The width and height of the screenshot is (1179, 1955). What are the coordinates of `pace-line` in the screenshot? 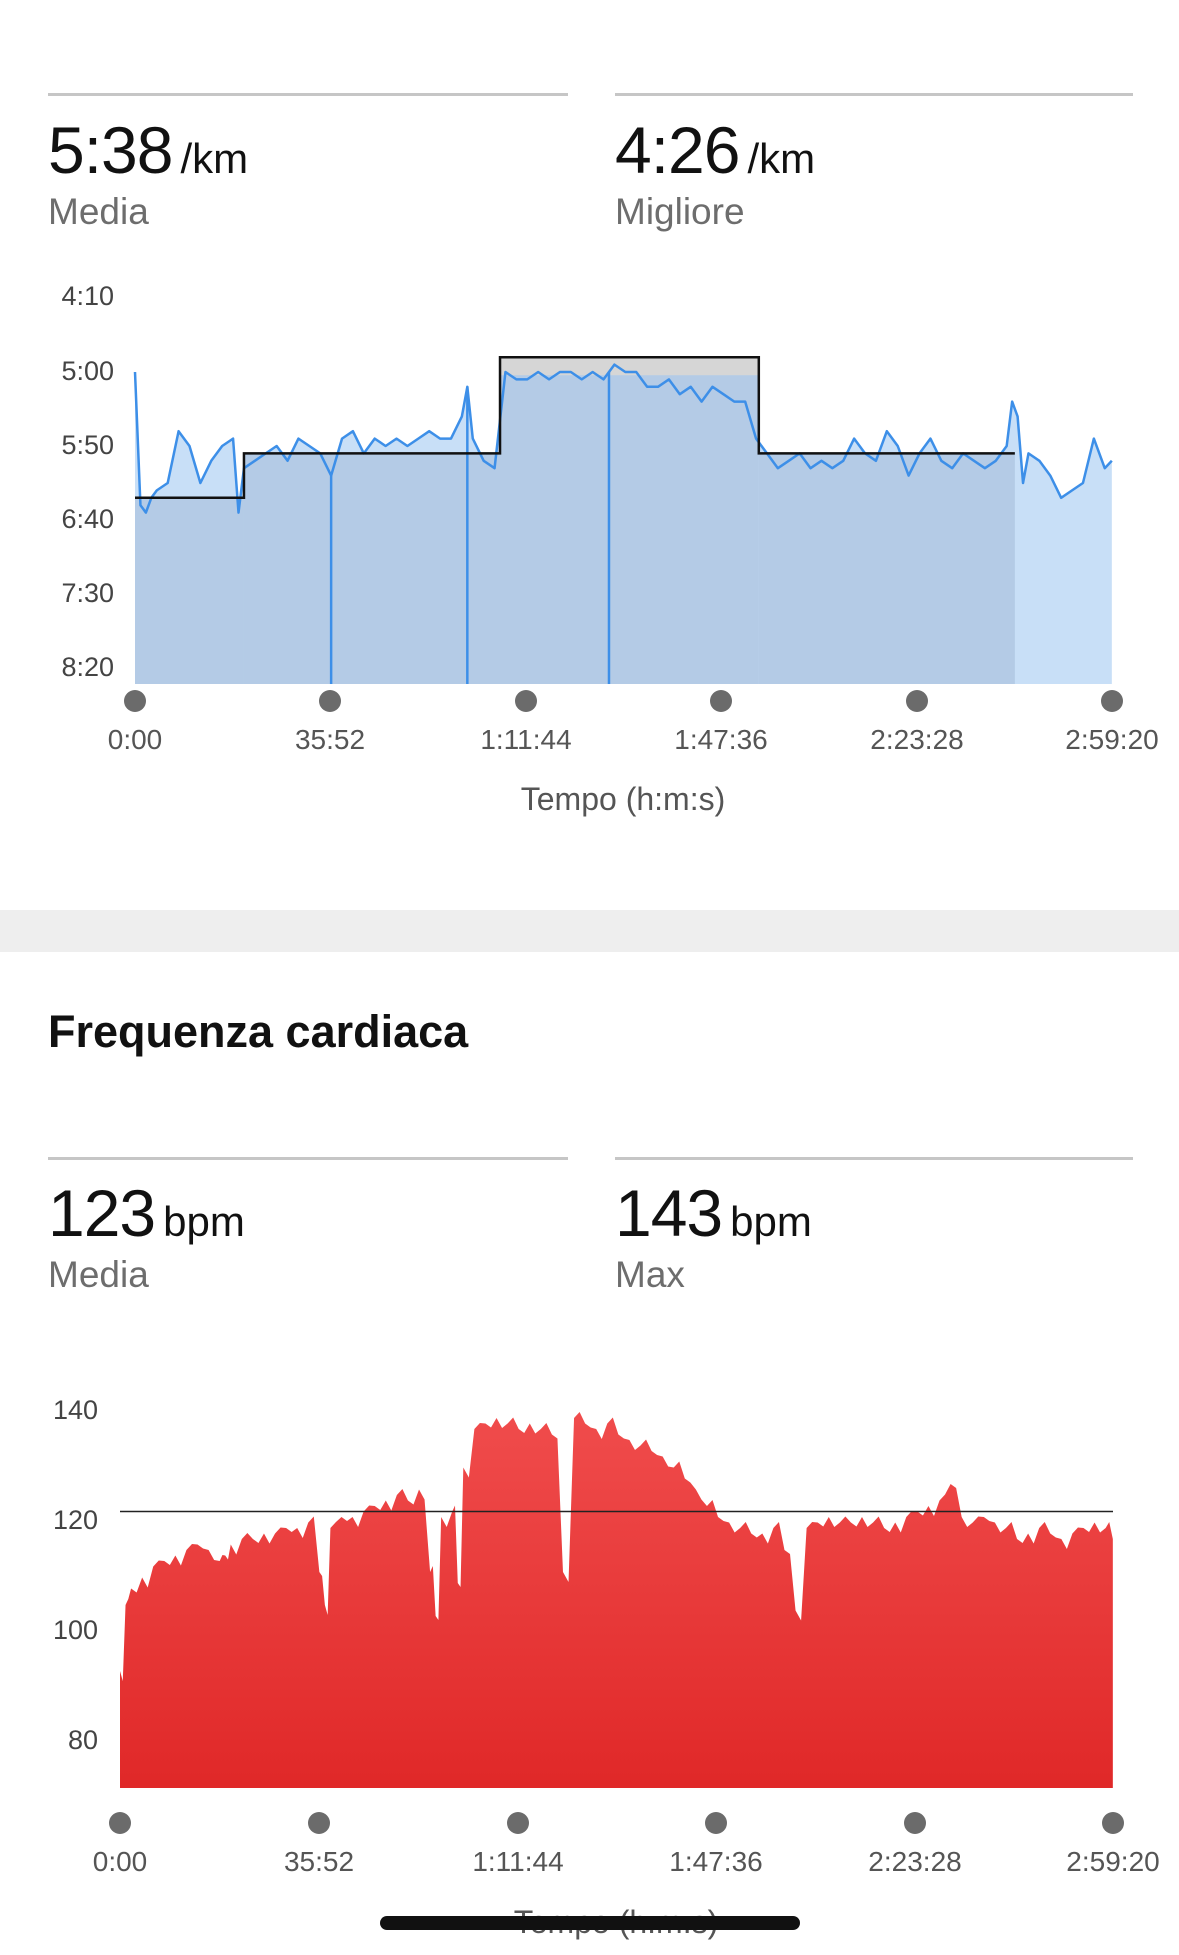 It's located at (623, 438).